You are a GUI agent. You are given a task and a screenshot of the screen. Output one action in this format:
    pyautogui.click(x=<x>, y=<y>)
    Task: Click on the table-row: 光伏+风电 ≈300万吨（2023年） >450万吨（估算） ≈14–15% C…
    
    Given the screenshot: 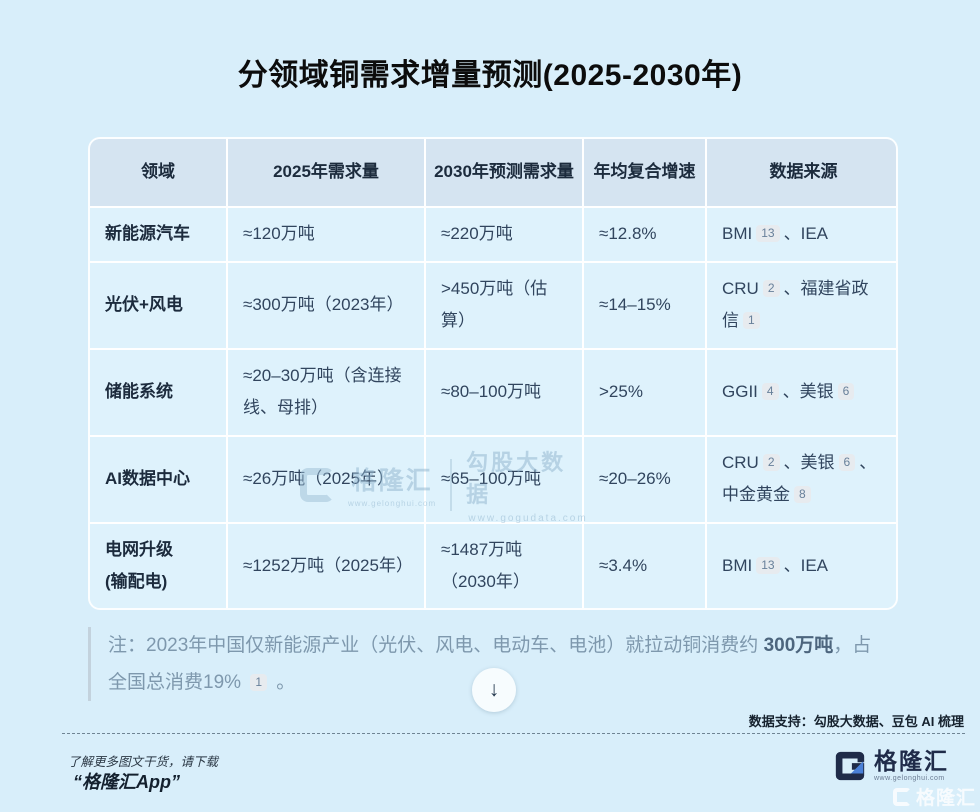 What is the action you would take?
    pyautogui.click(x=493, y=306)
    